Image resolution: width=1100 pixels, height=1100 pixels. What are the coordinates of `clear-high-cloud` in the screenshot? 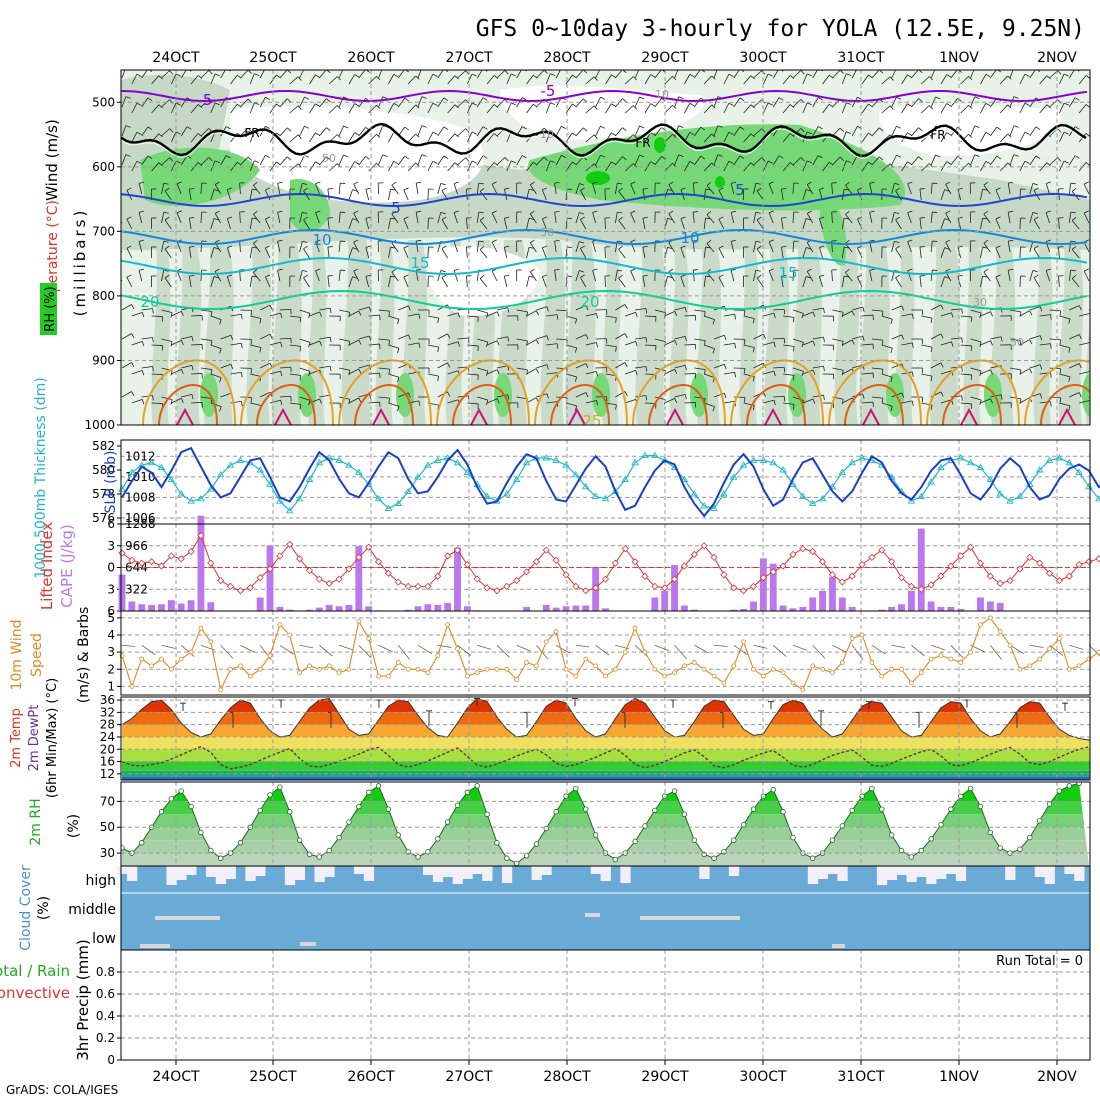 It's located at (605, 873).